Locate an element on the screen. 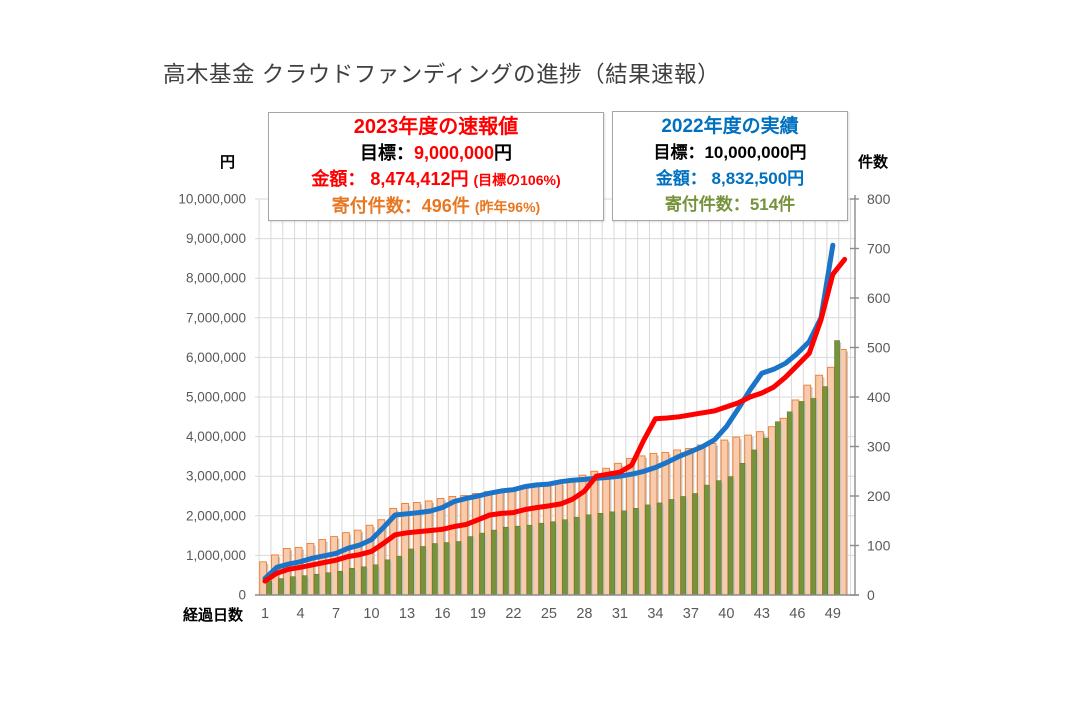 The height and width of the screenshot is (701, 1069). svg-text: 200 is located at coordinates (879, 496).